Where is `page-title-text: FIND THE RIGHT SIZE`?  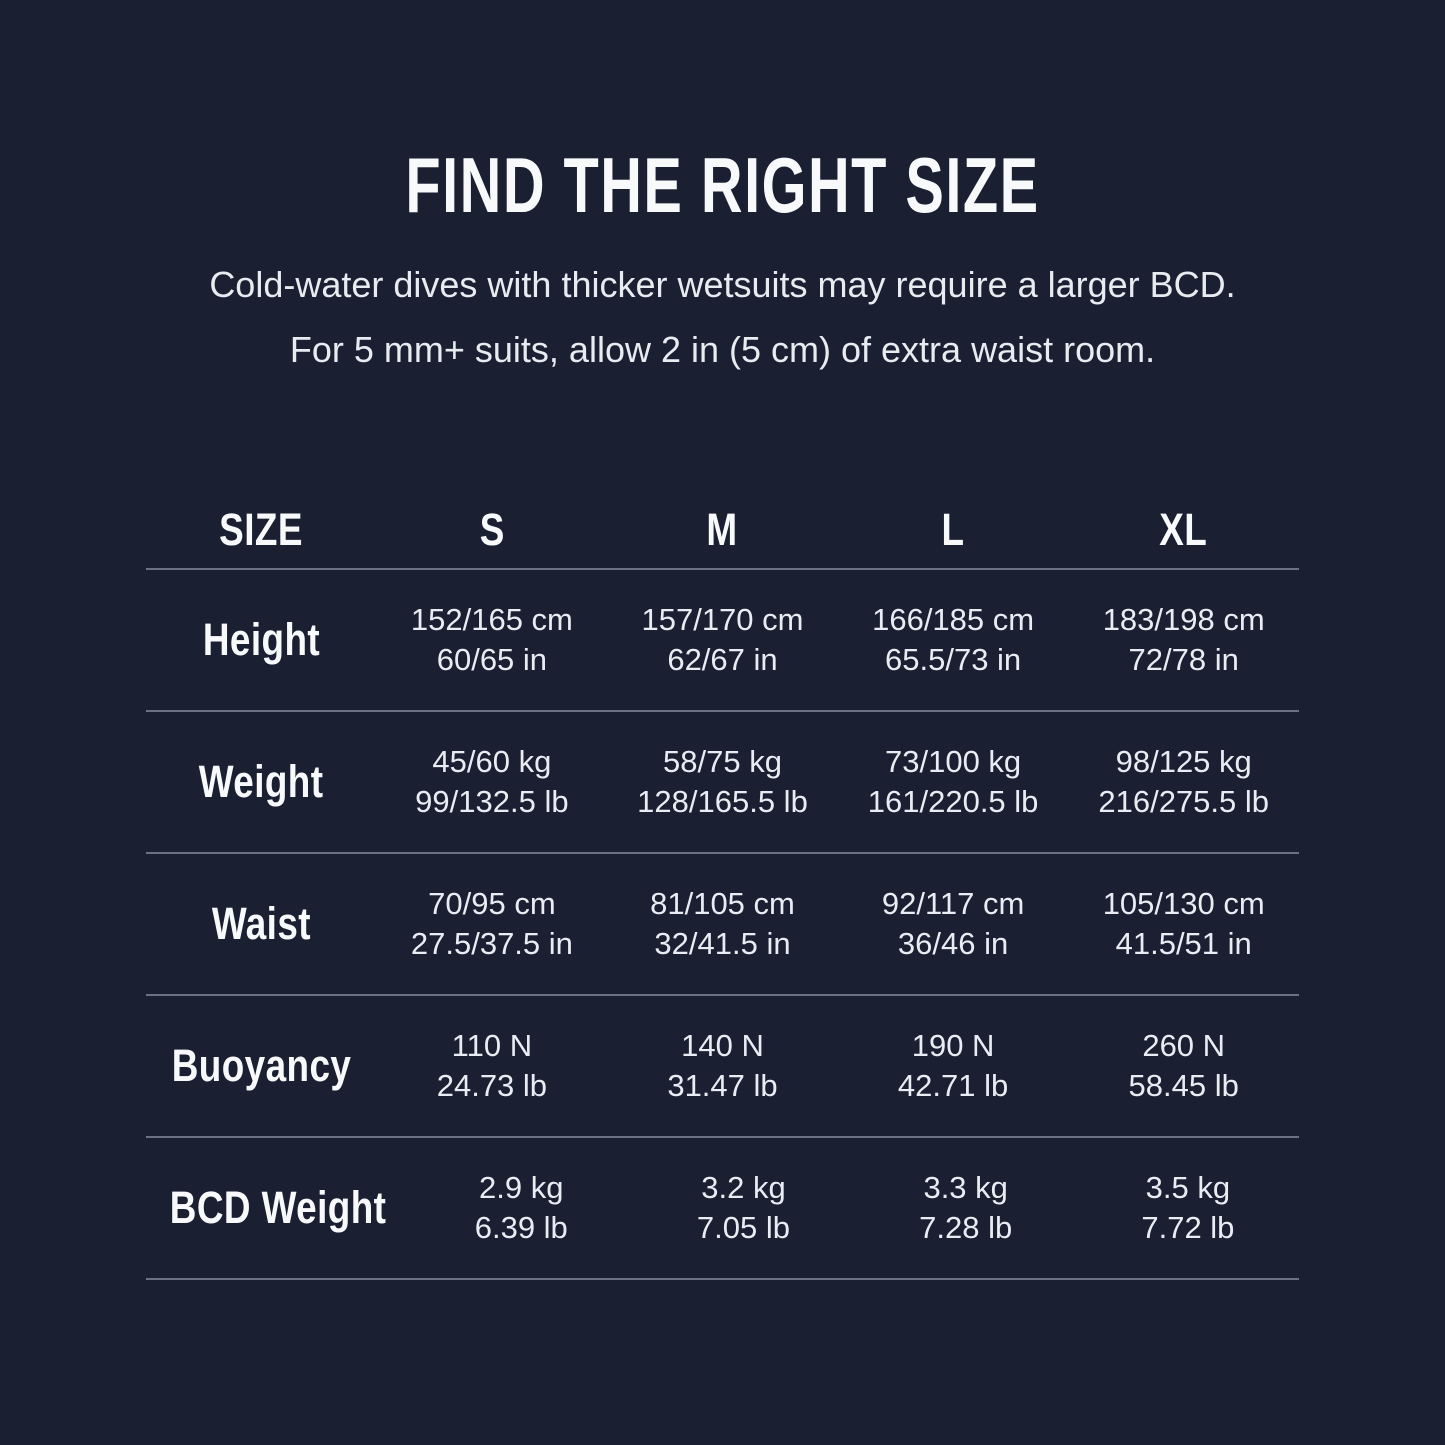
page-title-text: FIND THE RIGHT SIZE is located at coordinates (722, 185).